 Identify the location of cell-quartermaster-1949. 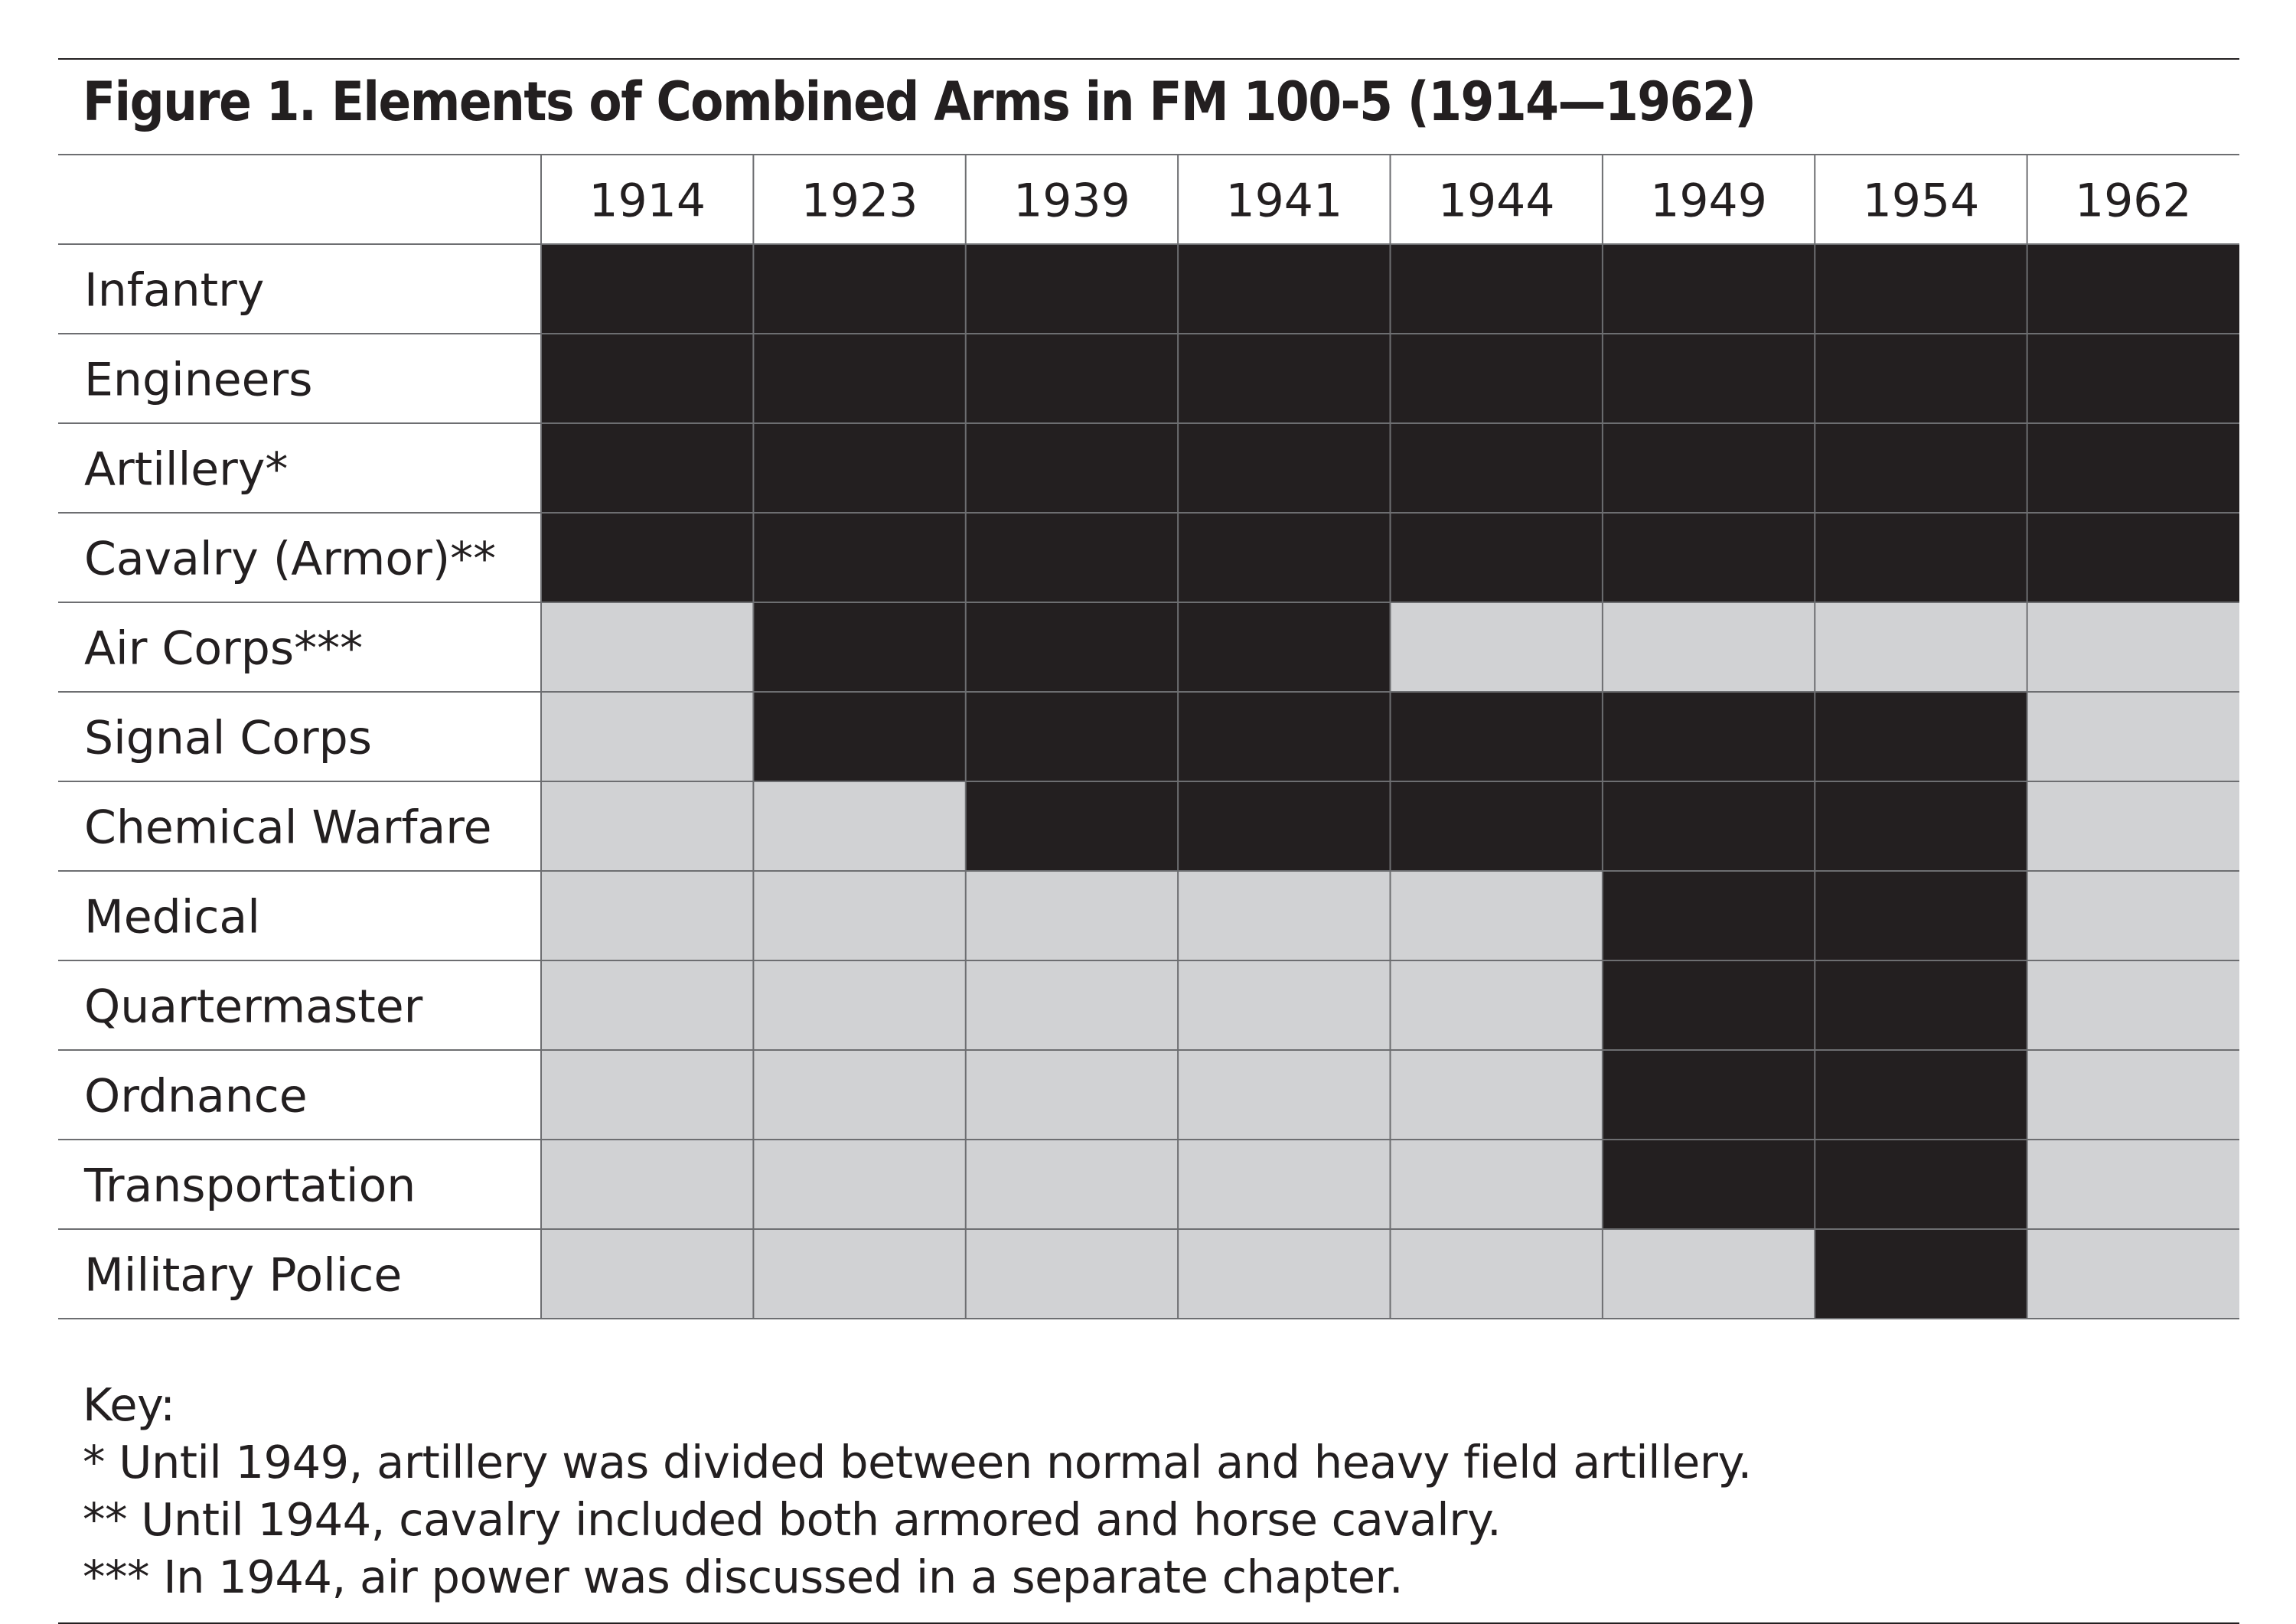
(1708, 1005).